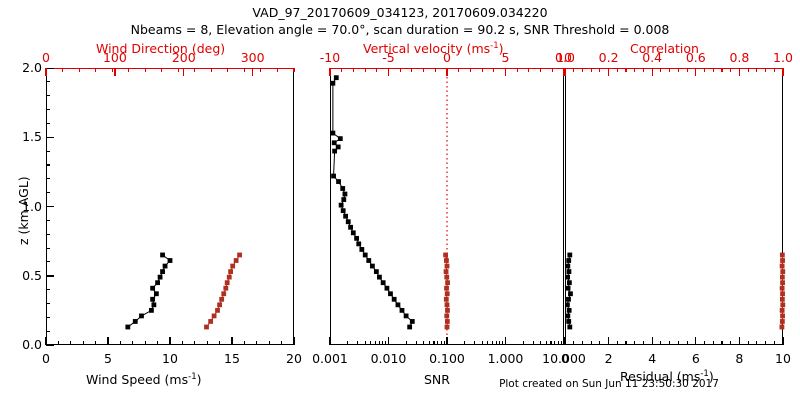 The width and height of the screenshot is (800, 400). I want to click on x-tick-label: 0, so click(46, 358).